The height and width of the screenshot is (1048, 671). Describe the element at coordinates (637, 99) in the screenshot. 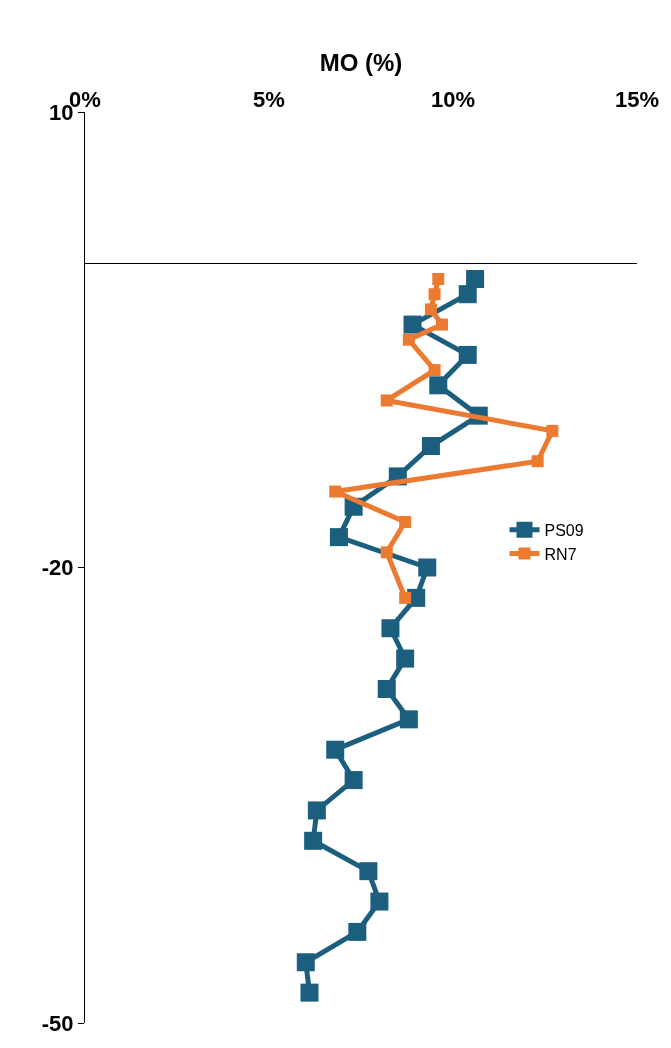

I see `x-tick-label: 15%` at that location.